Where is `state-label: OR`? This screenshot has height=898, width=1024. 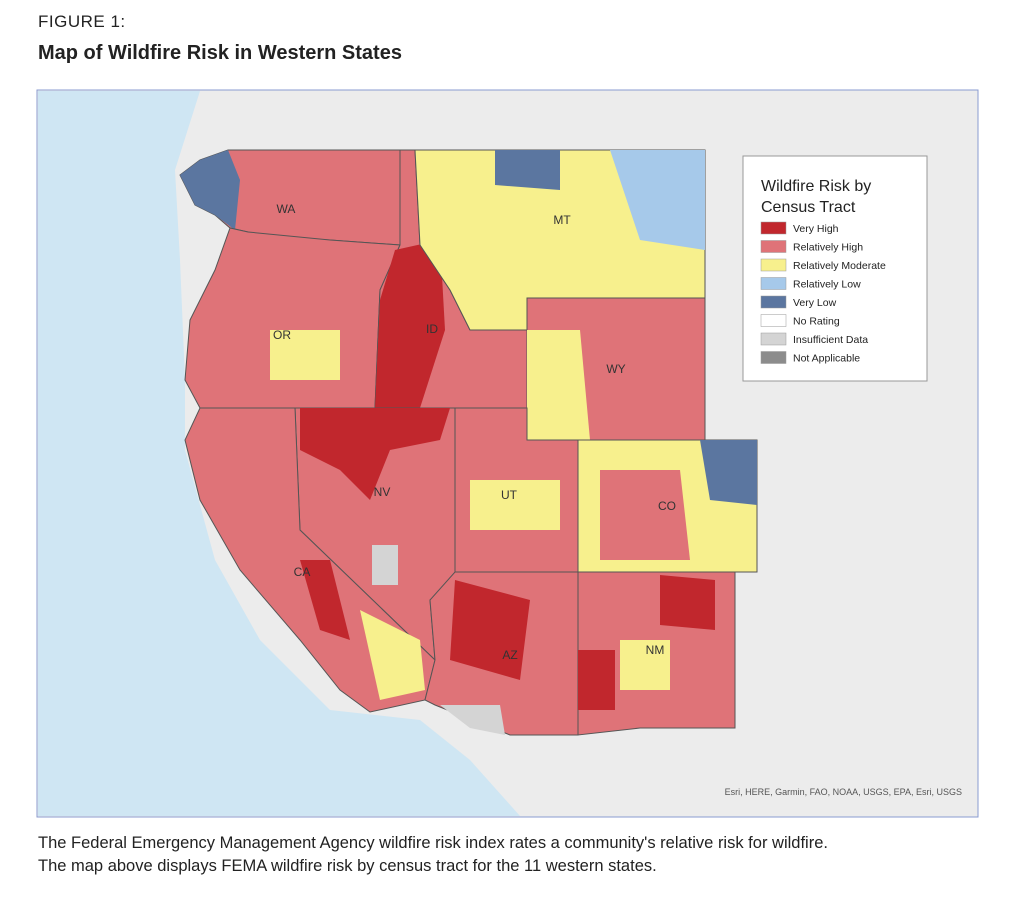
state-label: OR is located at coordinates (282, 335).